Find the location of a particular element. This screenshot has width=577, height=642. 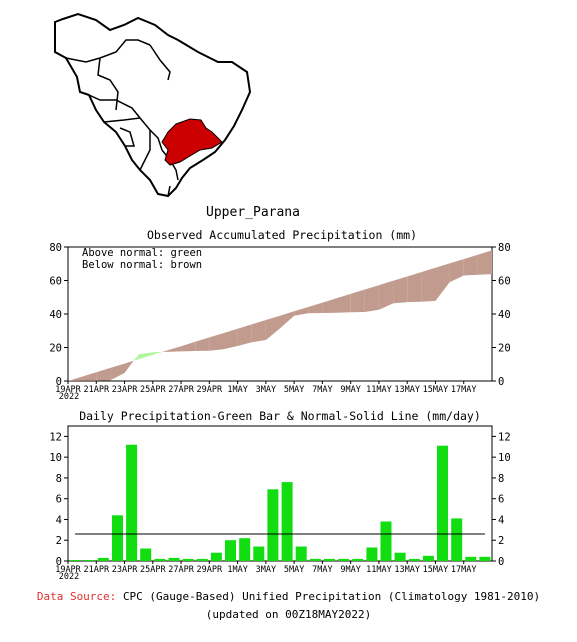

acc-chart-title: Observed Accumulated Precipitation (mm) is located at coordinates (282, 235).